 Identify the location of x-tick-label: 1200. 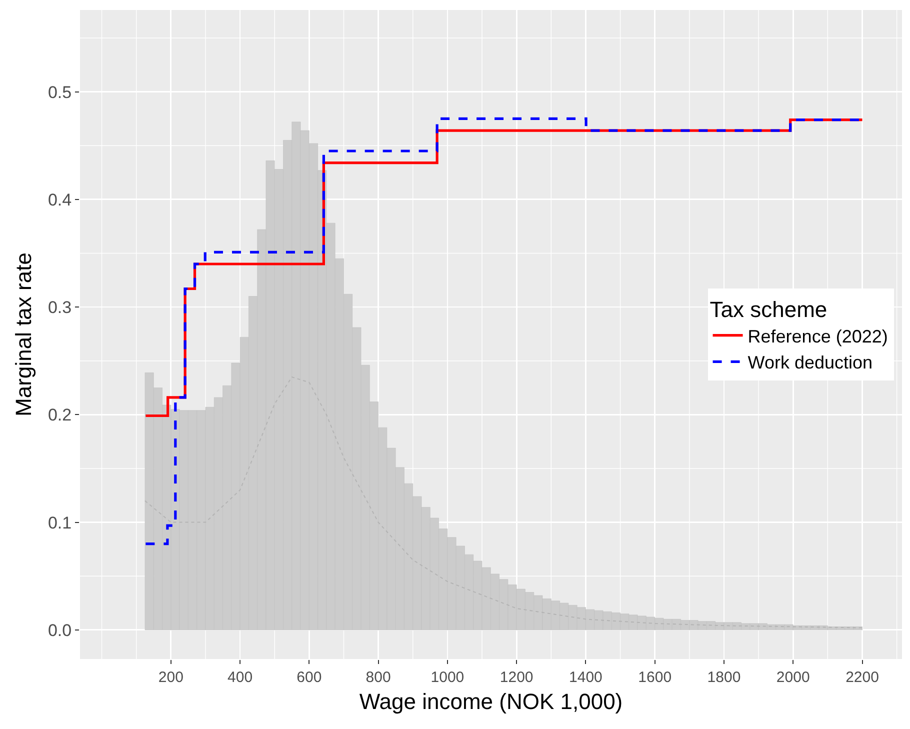
(517, 677).